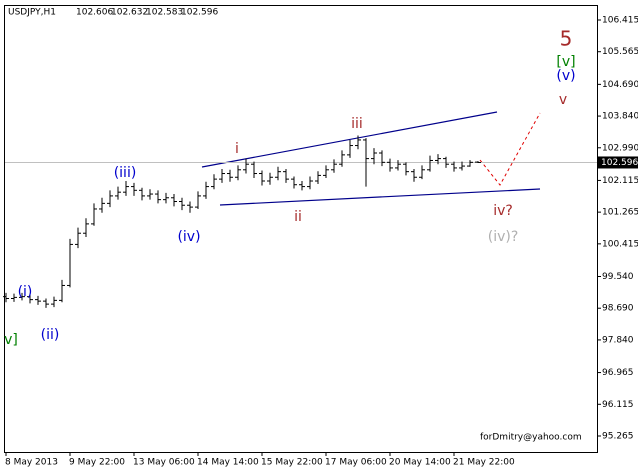 The width and height of the screenshot is (638, 469). What do you see at coordinates (50, 335) in the screenshot?
I see `wave-label: (ii)` at bounding box center [50, 335].